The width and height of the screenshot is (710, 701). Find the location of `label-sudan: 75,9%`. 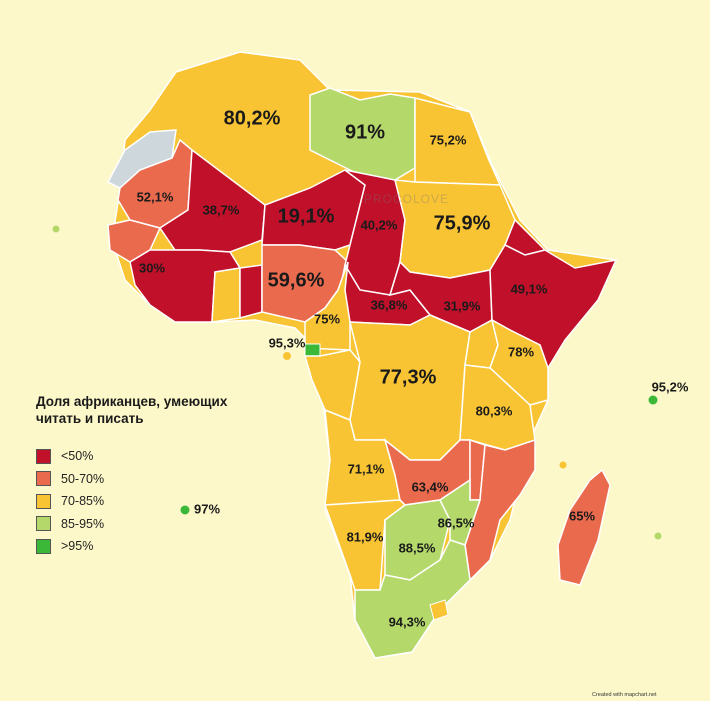

label-sudan: 75,9% is located at coordinates (462, 223).